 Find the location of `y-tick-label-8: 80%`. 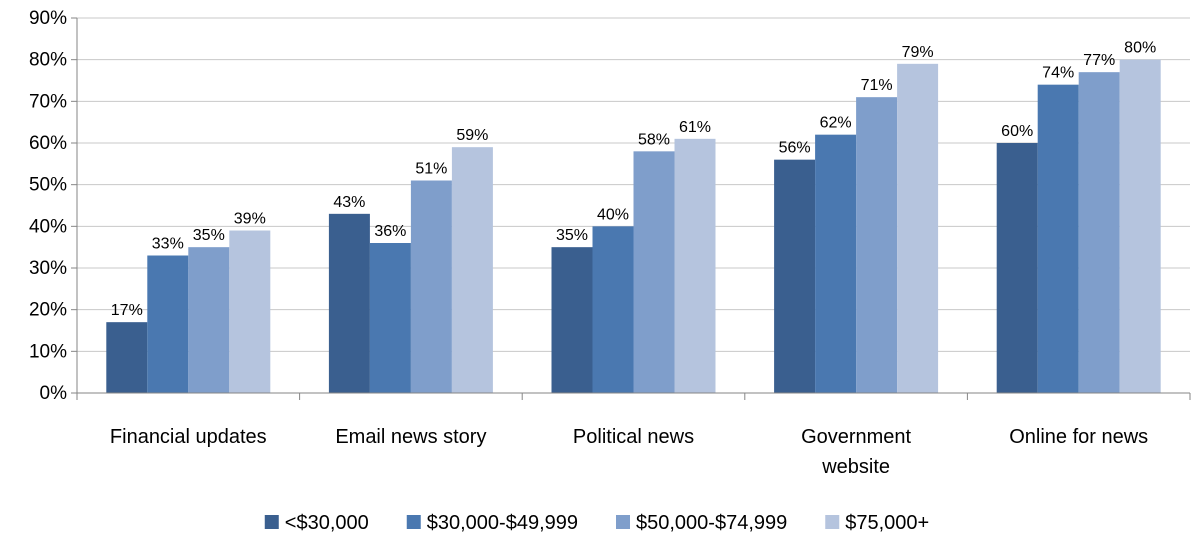

y-tick-label-8: 80% is located at coordinates (48, 60).